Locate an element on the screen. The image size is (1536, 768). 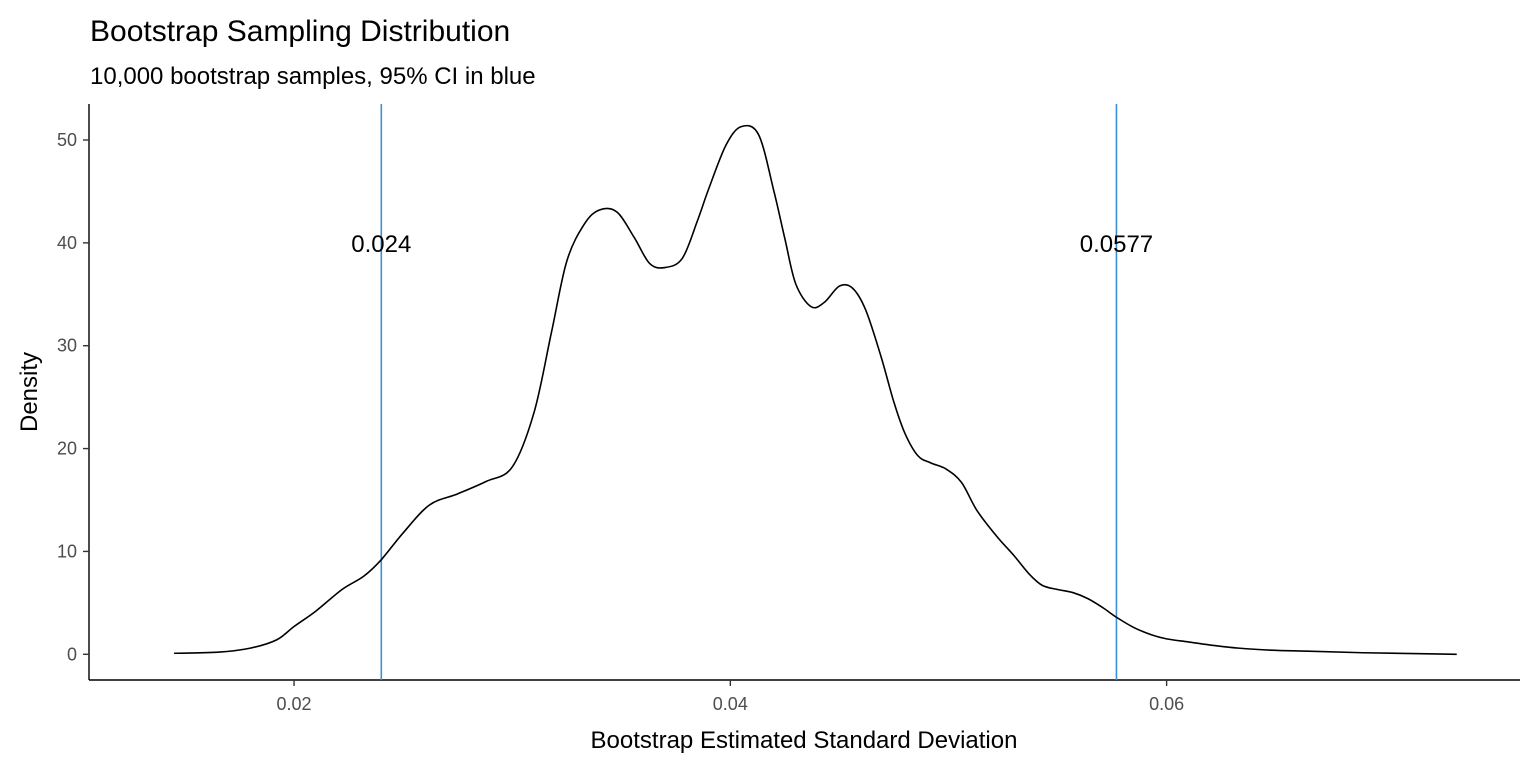
chart-subtitle: 10,000 bootstrap samples, 95% CI in blue is located at coordinates (313, 76).